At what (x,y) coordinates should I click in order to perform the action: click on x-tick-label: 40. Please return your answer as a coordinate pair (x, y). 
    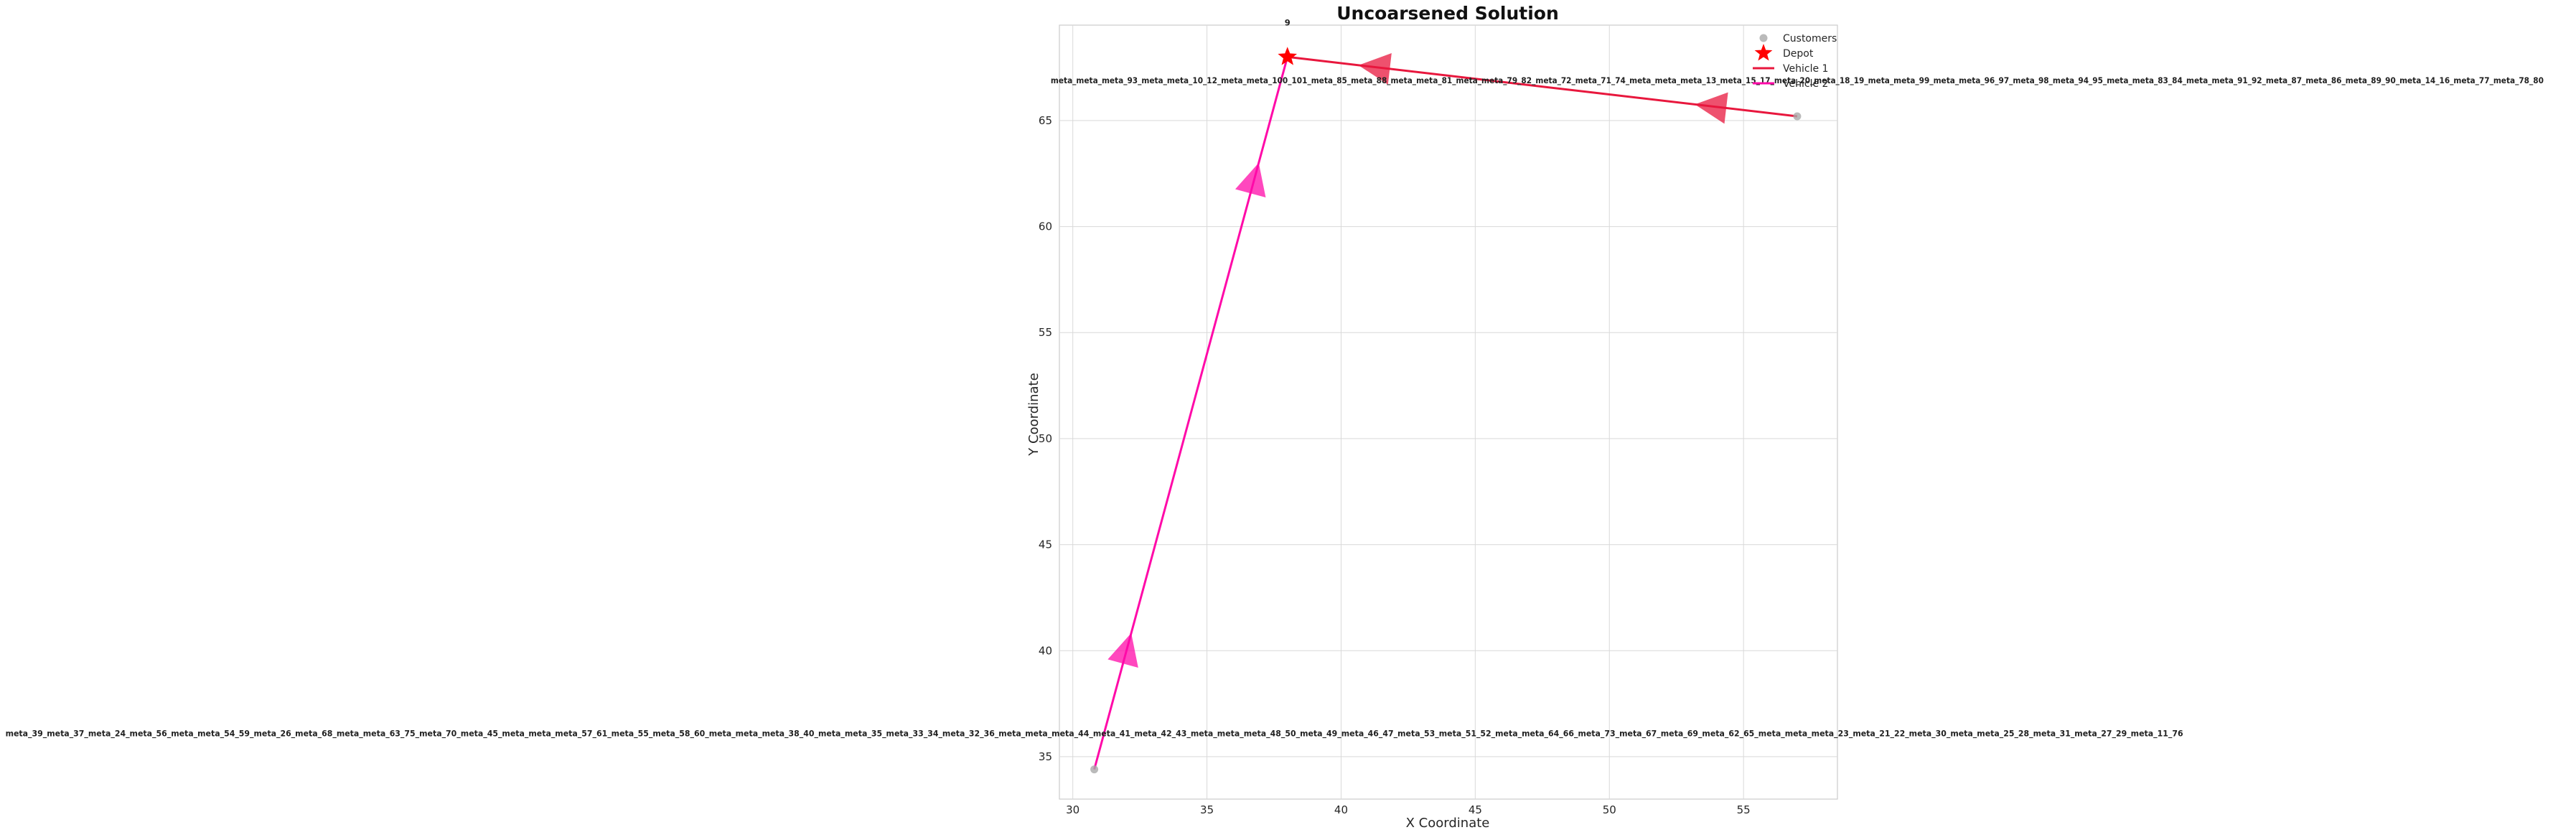
    Looking at the image, I should click on (1341, 809).